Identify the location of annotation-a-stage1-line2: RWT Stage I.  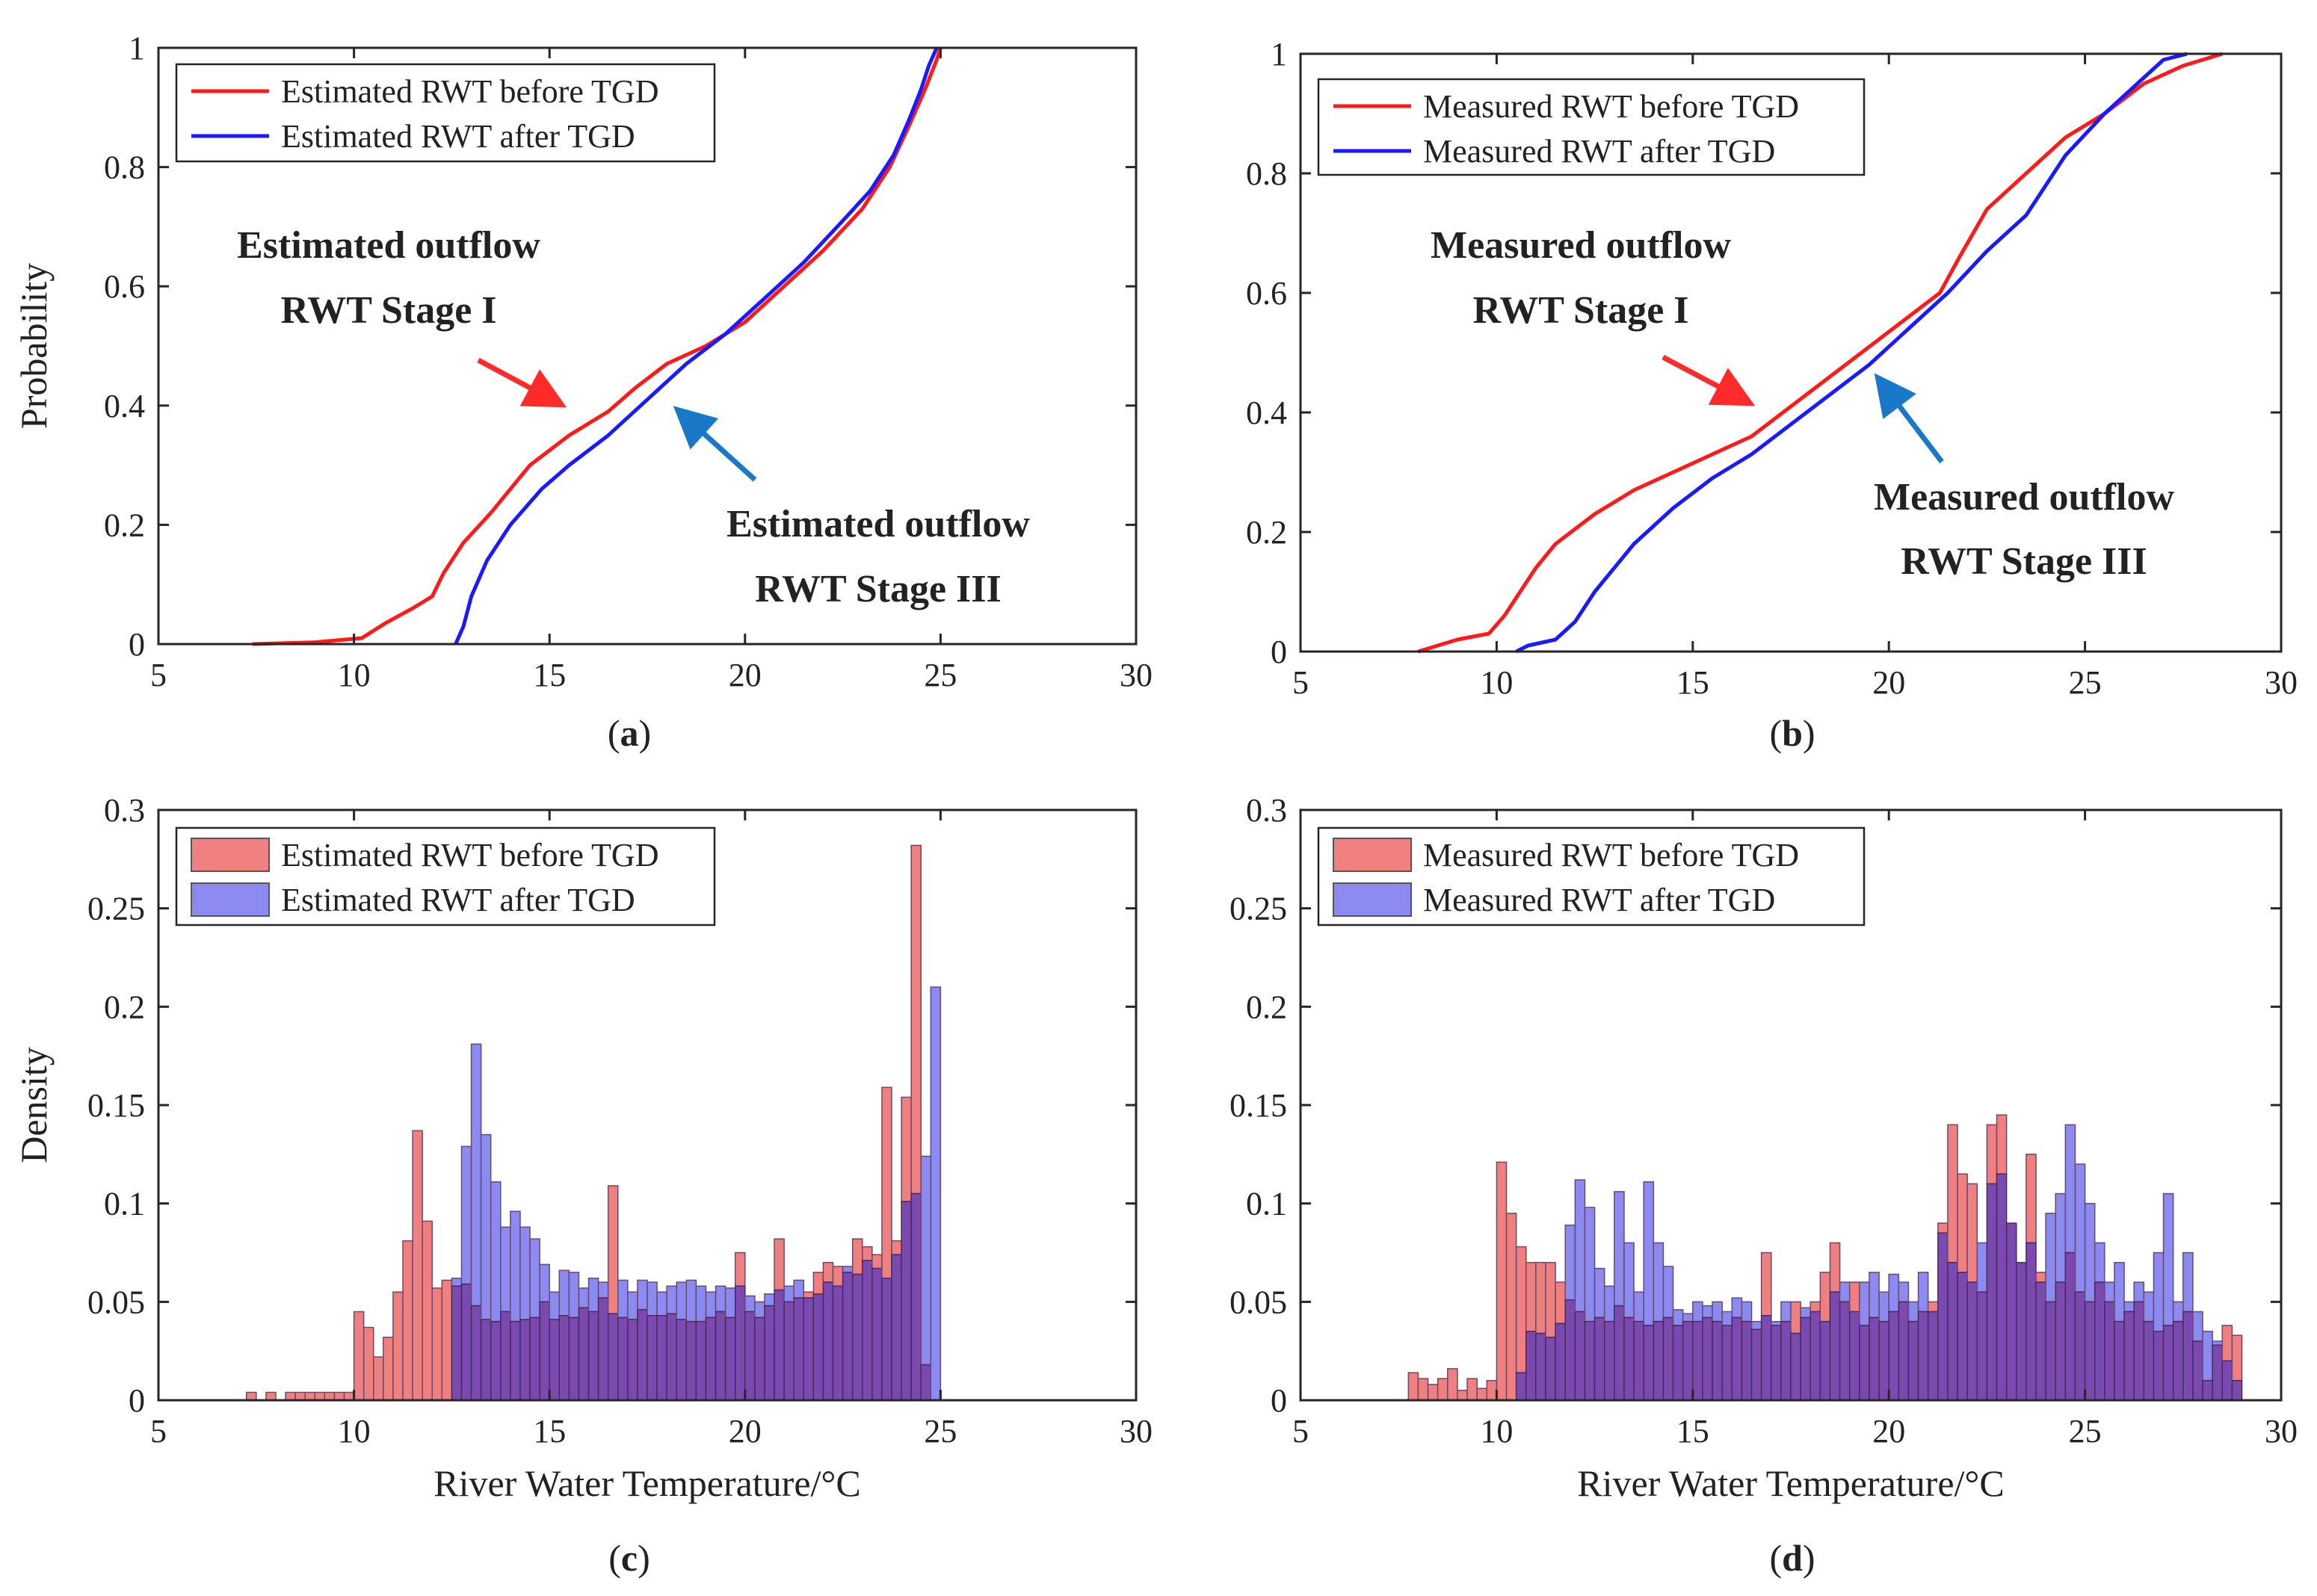
(388, 311).